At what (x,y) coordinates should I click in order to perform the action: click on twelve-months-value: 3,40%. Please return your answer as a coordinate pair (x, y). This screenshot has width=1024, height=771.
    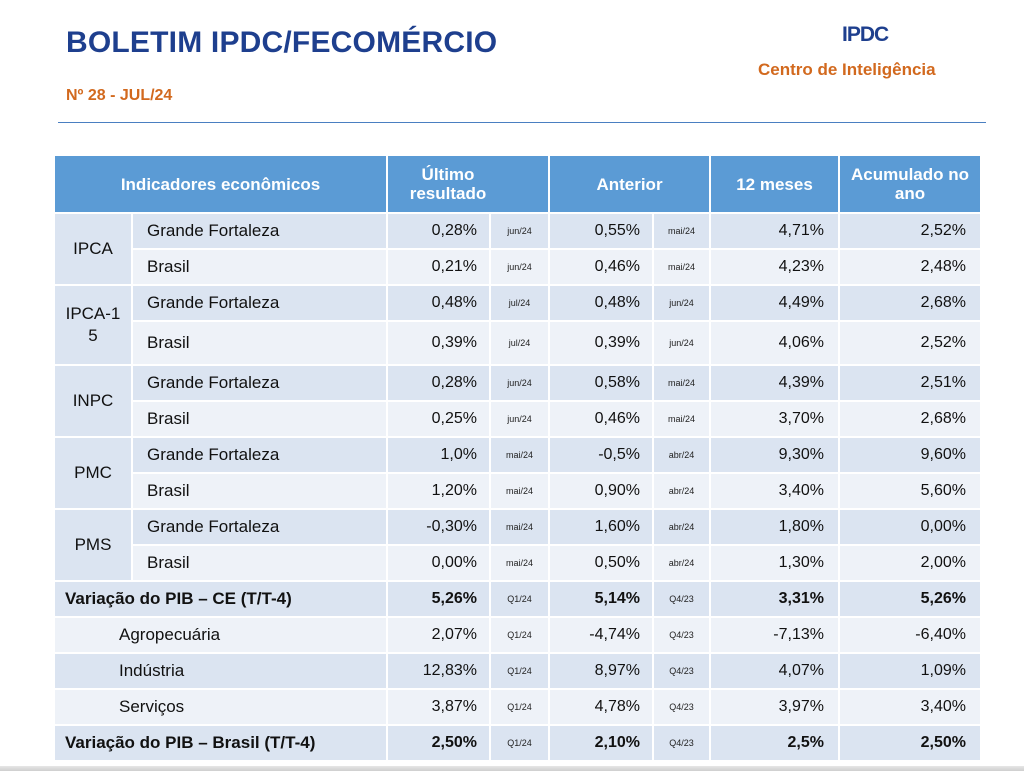
    Looking at the image, I should click on (774, 491).